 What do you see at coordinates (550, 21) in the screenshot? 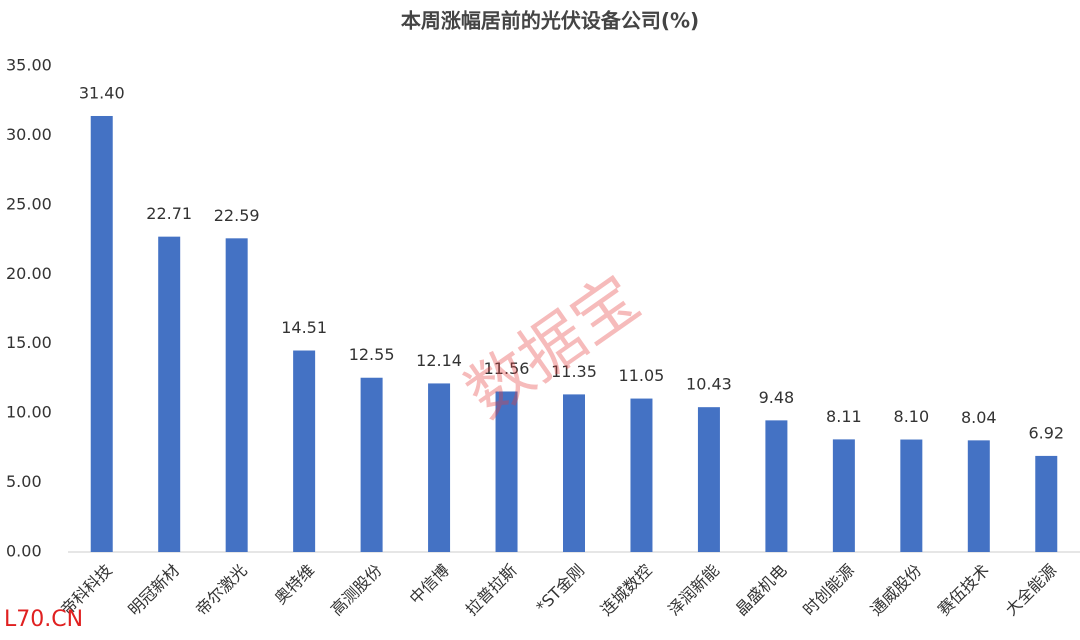
I see `chart-title: 本周涨幅居前的光伏设备公司(%)` at bounding box center [550, 21].